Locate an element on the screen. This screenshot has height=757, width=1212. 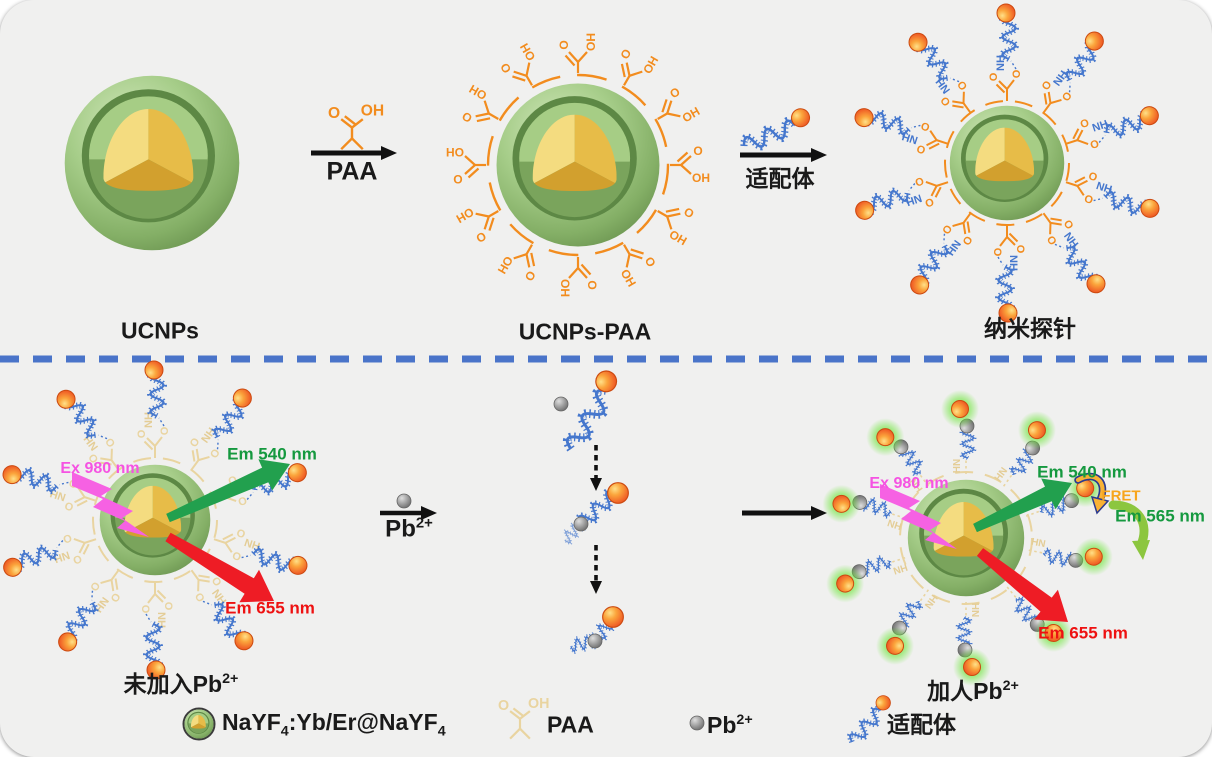
legend-aptamer-label: 适配体 is located at coordinates (921, 724).